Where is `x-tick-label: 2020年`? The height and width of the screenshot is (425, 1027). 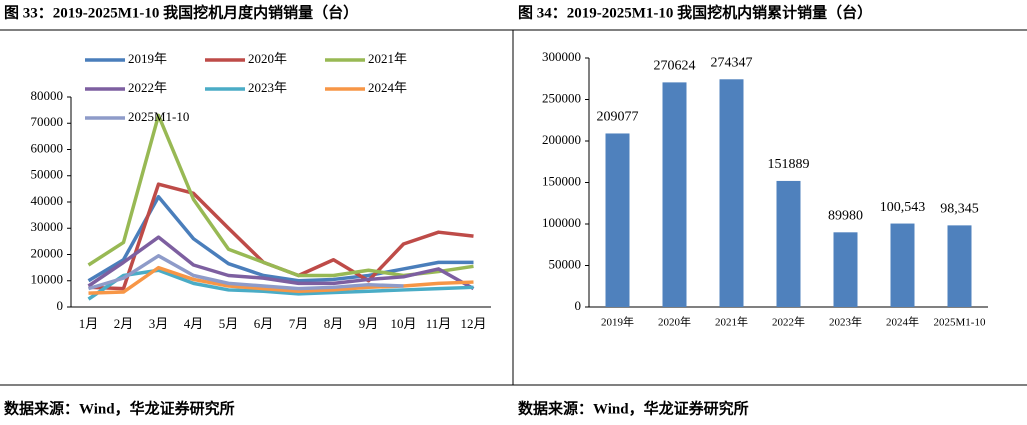 x-tick-label: 2020年 is located at coordinates (674, 322).